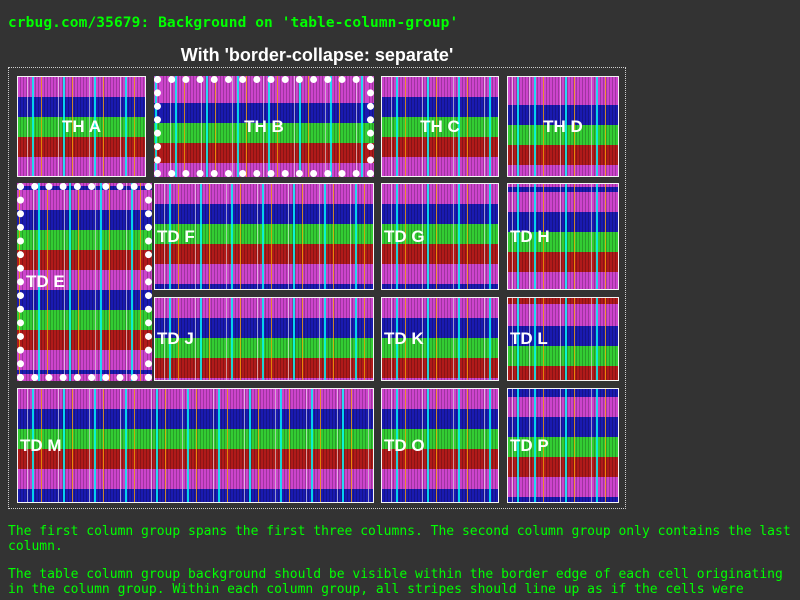  I want to click on cell-p: TD P, so click(563, 445).